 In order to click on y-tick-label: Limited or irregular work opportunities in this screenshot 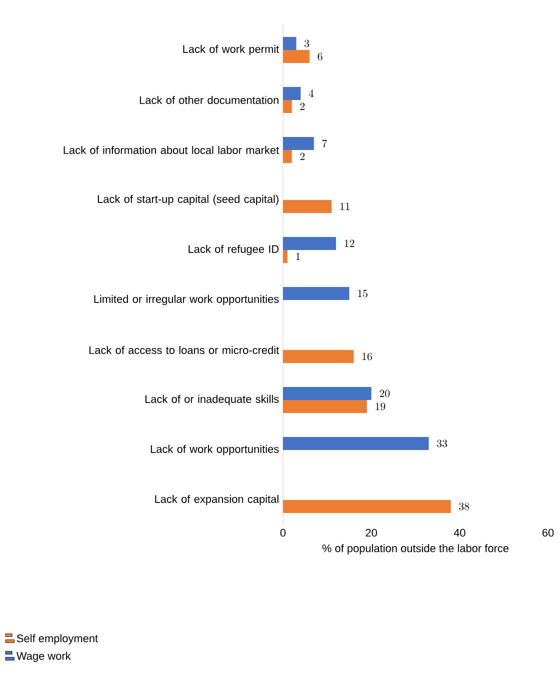, I will do `click(186, 300)`.